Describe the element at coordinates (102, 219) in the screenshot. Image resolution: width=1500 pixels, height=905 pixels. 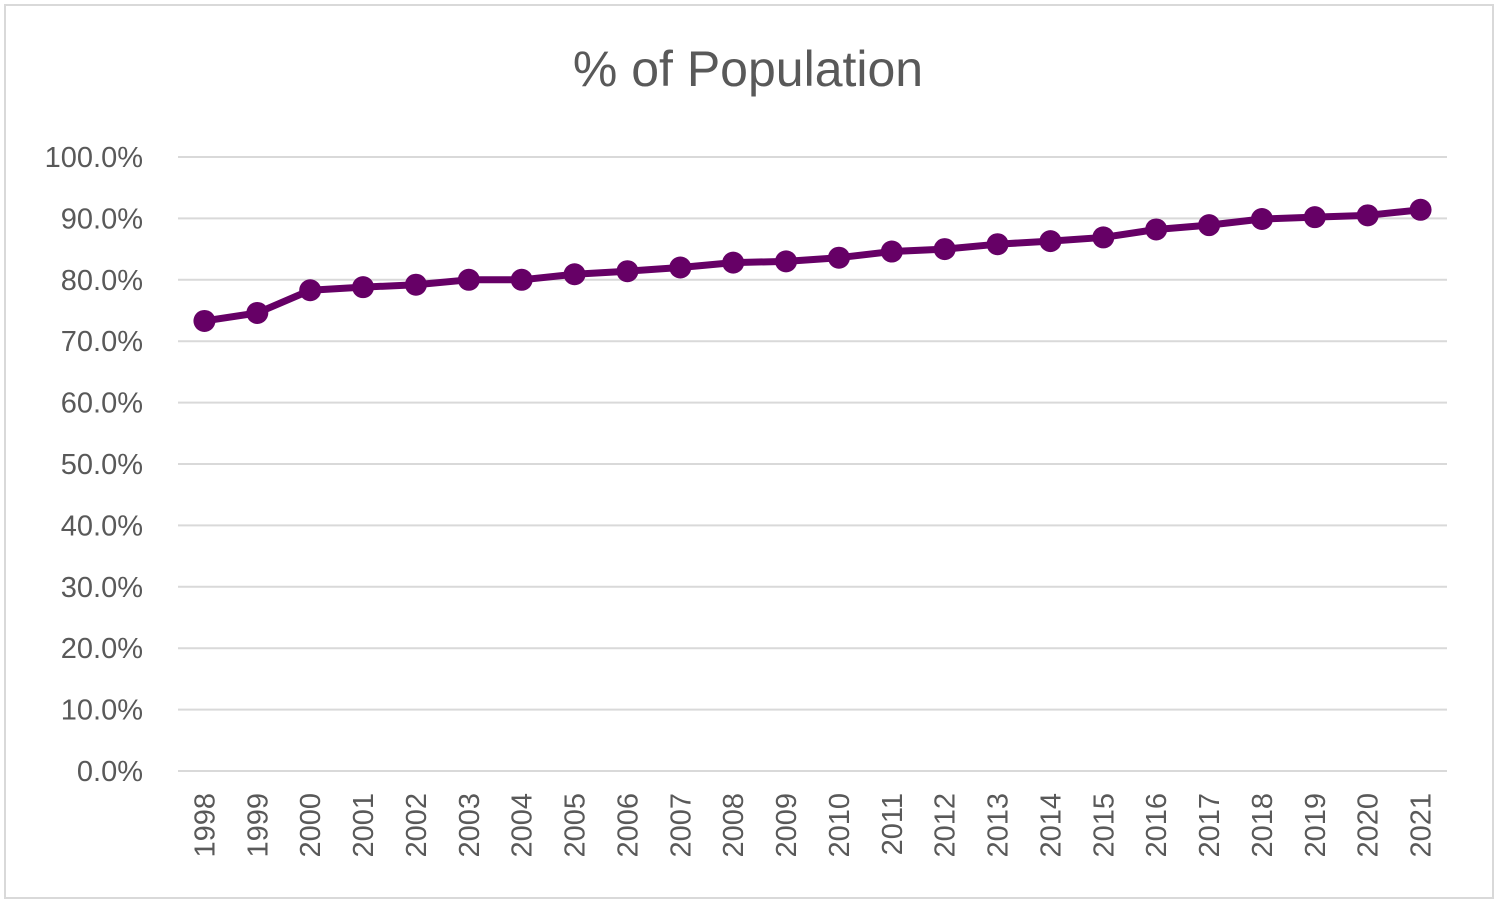
I see `y-tick-label: 90.0%` at that location.